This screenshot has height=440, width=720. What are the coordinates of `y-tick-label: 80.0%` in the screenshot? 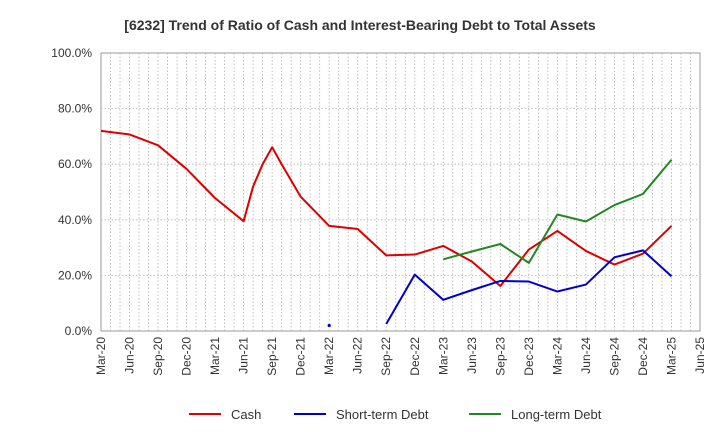 It's located at (75, 109).